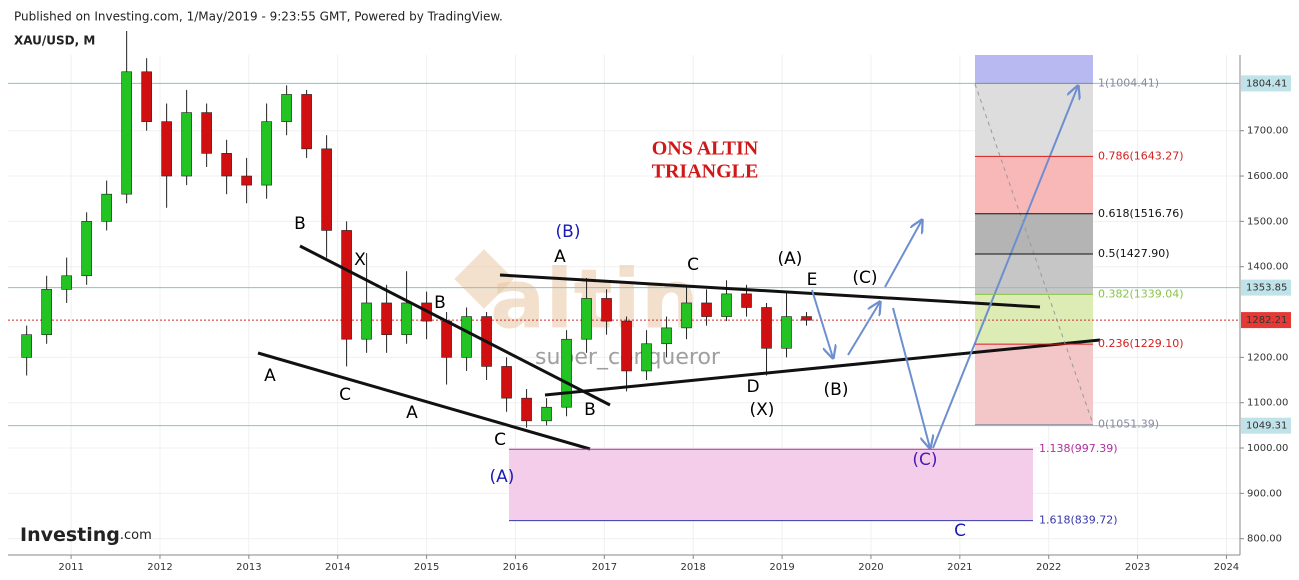 This screenshot has width=1299, height=580. Describe the element at coordinates (771, 485) in the screenshot. I see `extension-zone` at that location.